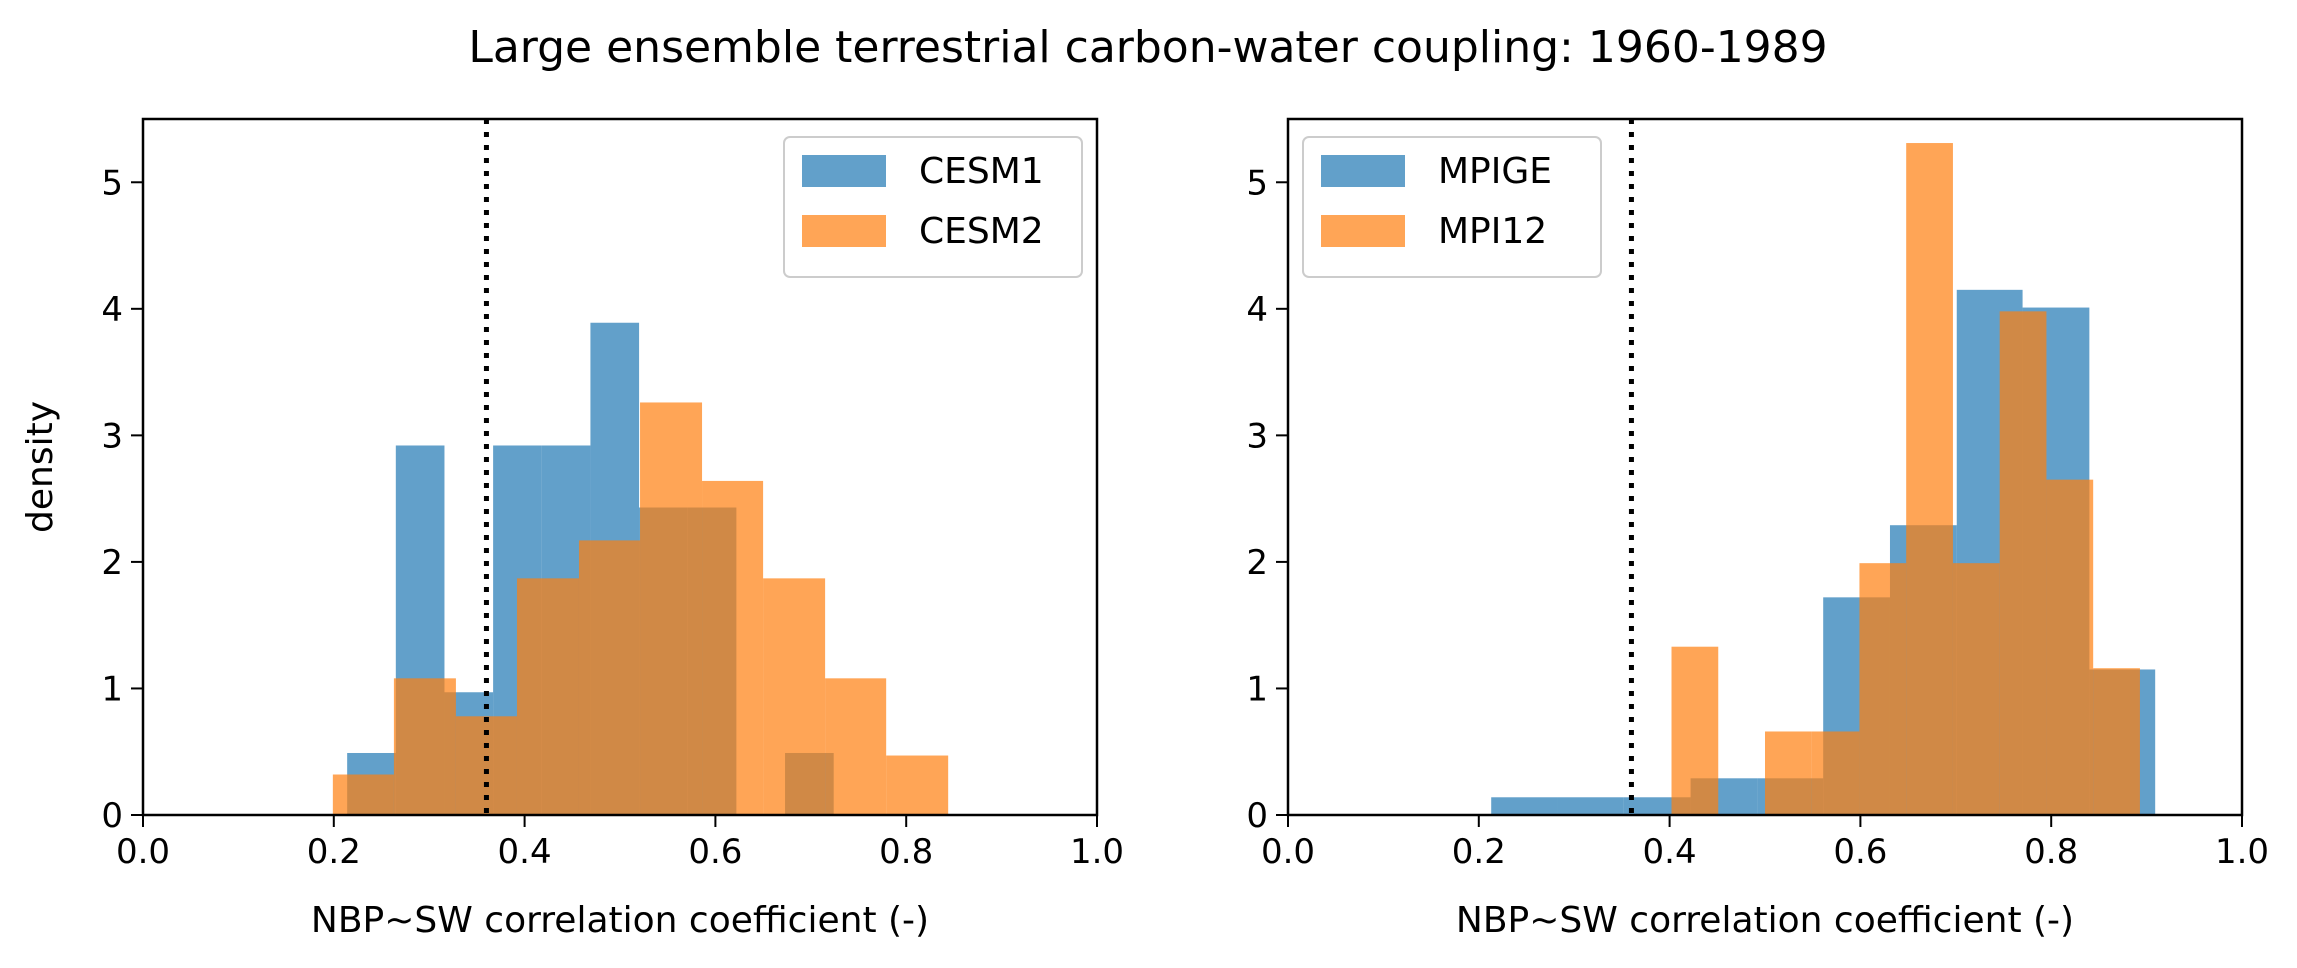  What do you see at coordinates (933, 207) in the screenshot?
I see `legend: CESM1 CESM2` at bounding box center [933, 207].